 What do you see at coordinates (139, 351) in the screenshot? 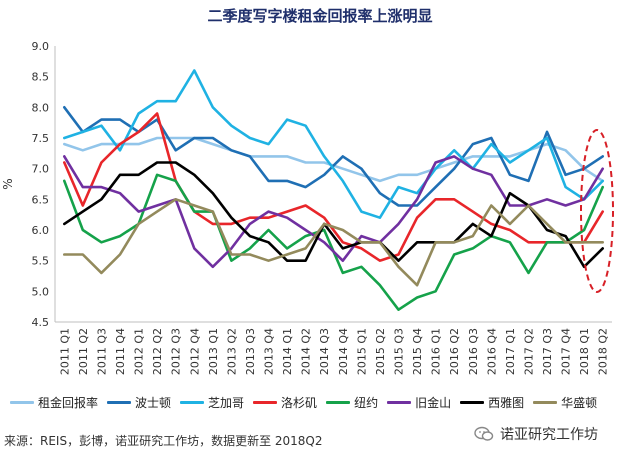
I see `x-tick-label: 2012 Q1` at bounding box center [139, 351].